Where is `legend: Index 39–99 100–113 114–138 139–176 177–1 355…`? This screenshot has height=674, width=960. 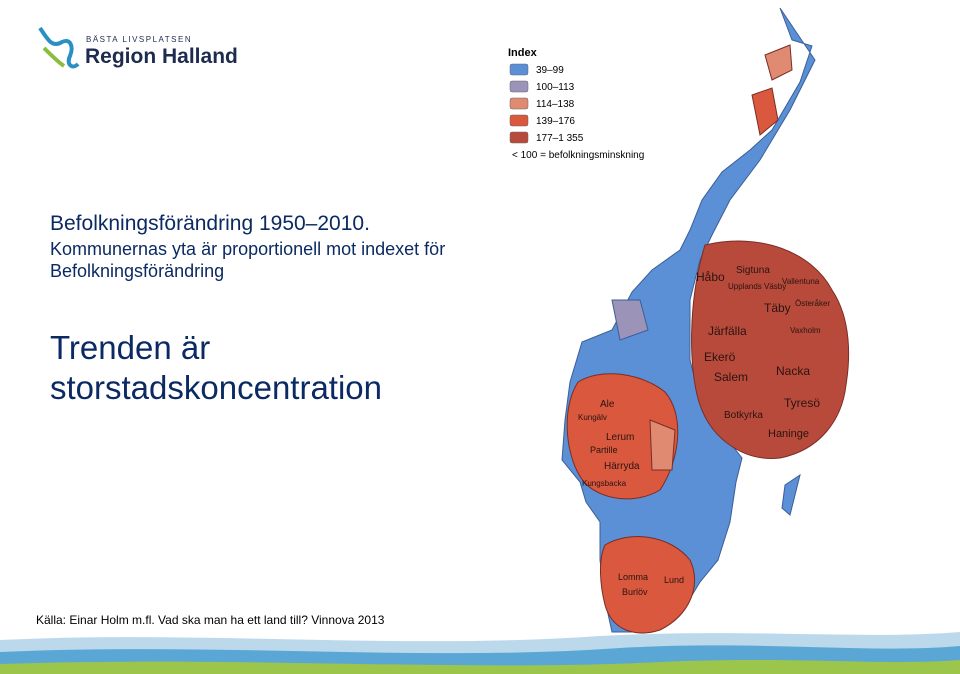 legend: Index 39–99 100–113 114–138 139–176 177–1 355… is located at coordinates (576, 104).